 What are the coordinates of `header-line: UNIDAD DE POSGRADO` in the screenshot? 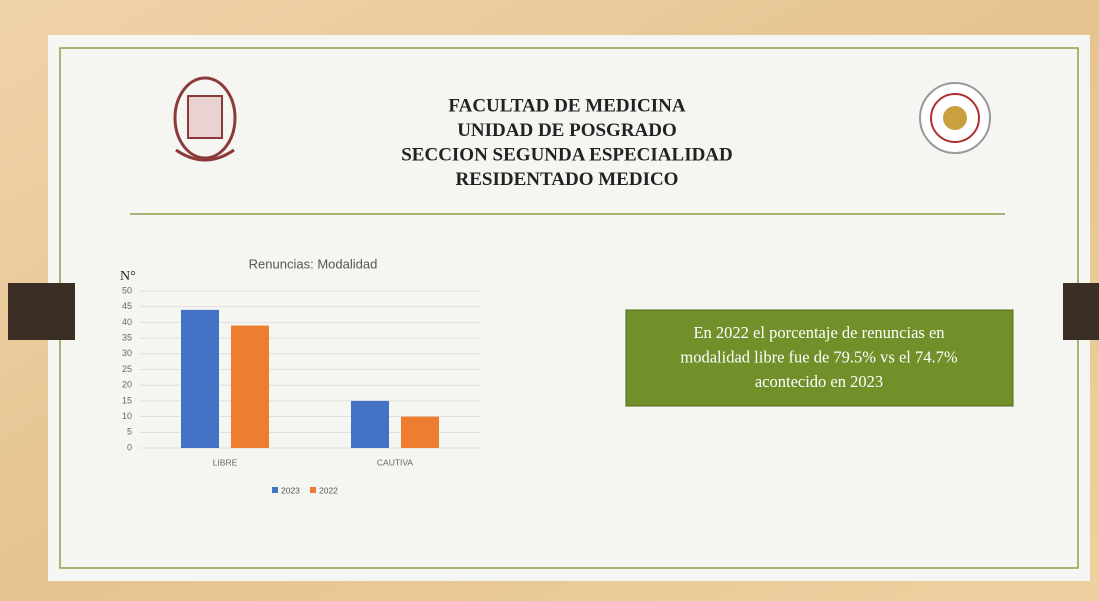 It's located at (567, 130).